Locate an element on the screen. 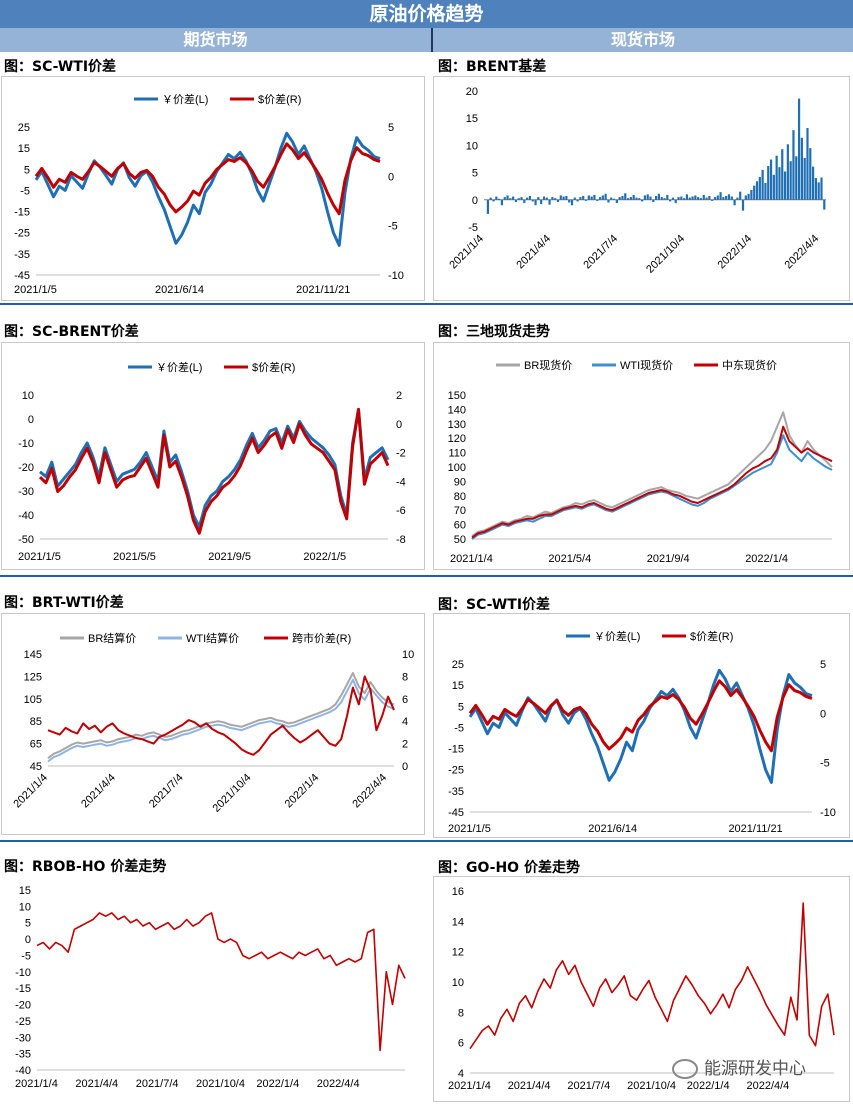 The height and width of the screenshot is (1105, 853). y2-tick-label: 8 is located at coordinates (405, 677).